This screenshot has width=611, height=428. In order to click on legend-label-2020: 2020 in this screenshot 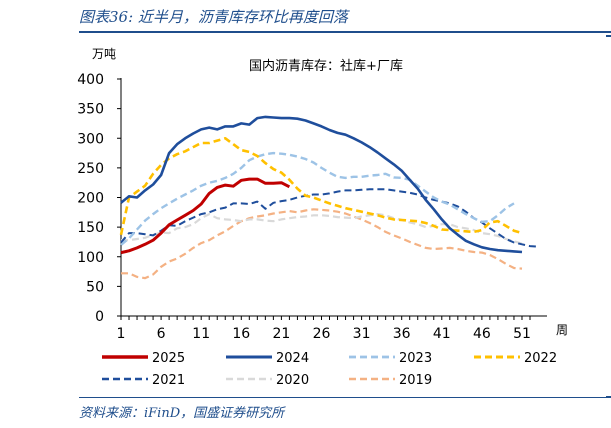, I will do `click(292, 380)`.